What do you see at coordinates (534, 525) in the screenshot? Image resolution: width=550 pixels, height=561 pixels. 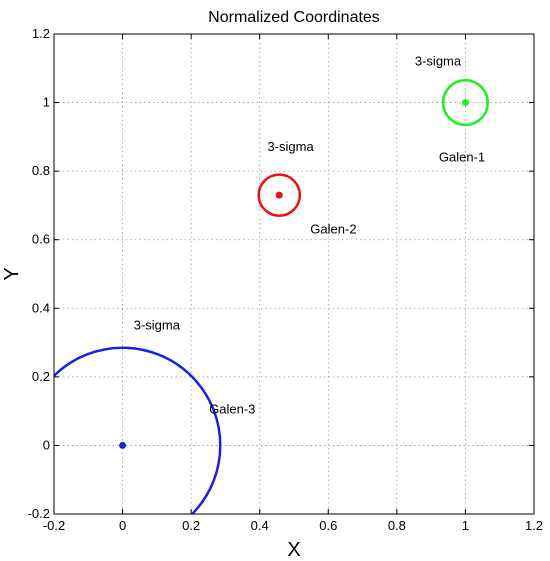 I see `x-tick-label: 1.2` at bounding box center [534, 525].